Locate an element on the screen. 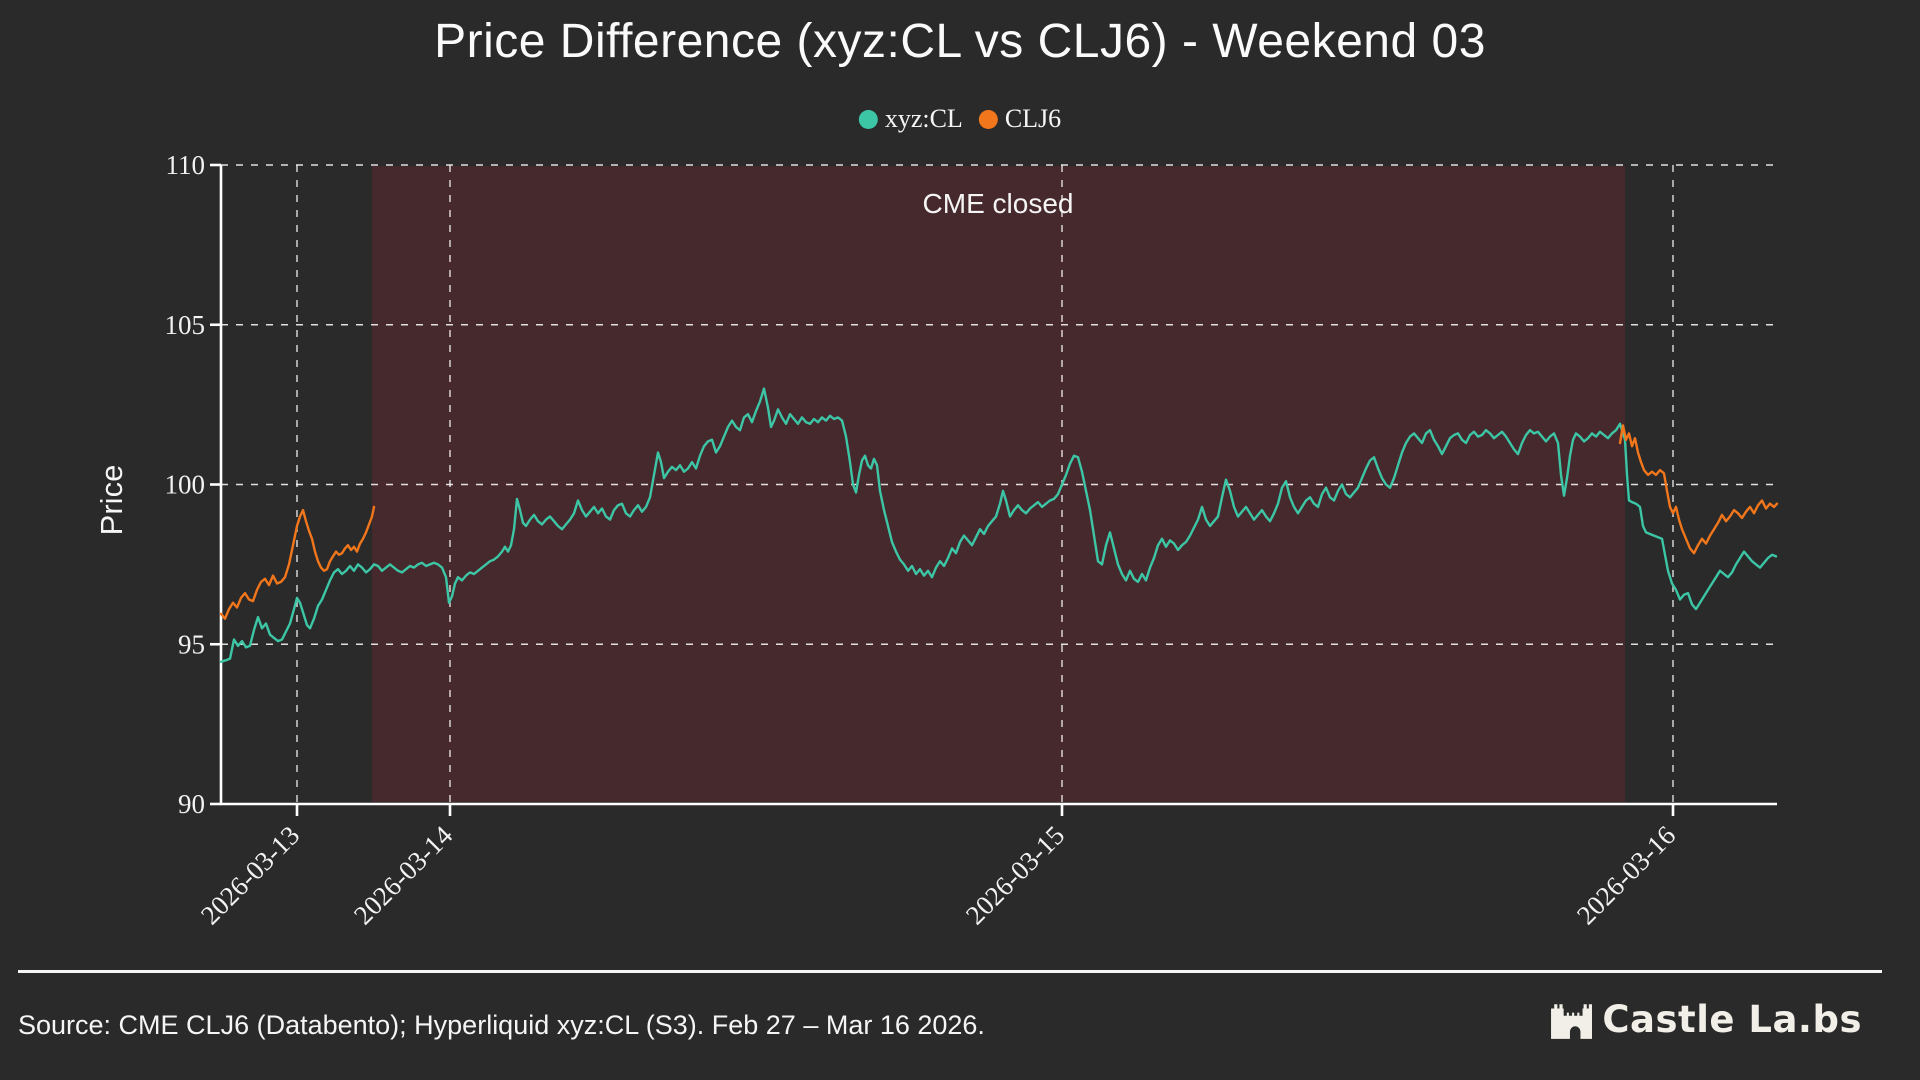 The image size is (1920, 1080). castle-labs-wordmark: Castle La.bs is located at coordinates (1732, 1019).